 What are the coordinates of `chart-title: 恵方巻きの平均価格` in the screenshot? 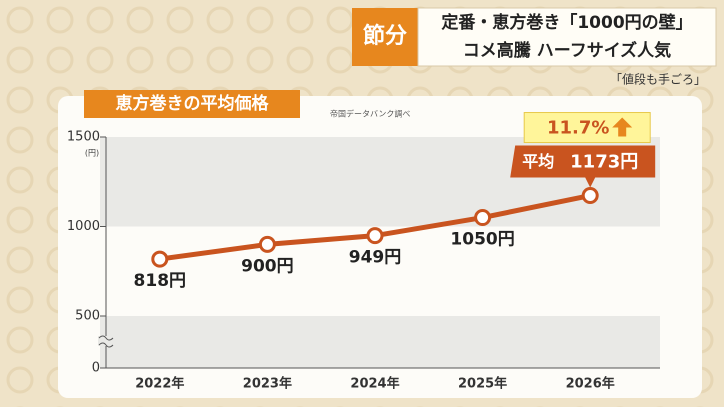 It's located at (193, 103).